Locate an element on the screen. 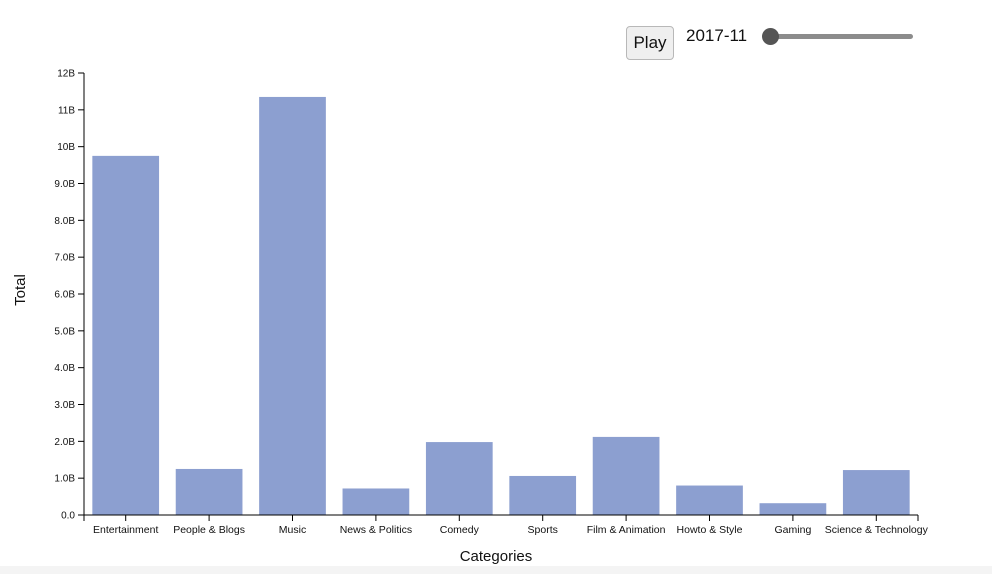 This screenshot has height=574, width=992. y-tick-label: 3.0B is located at coordinates (64, 405).